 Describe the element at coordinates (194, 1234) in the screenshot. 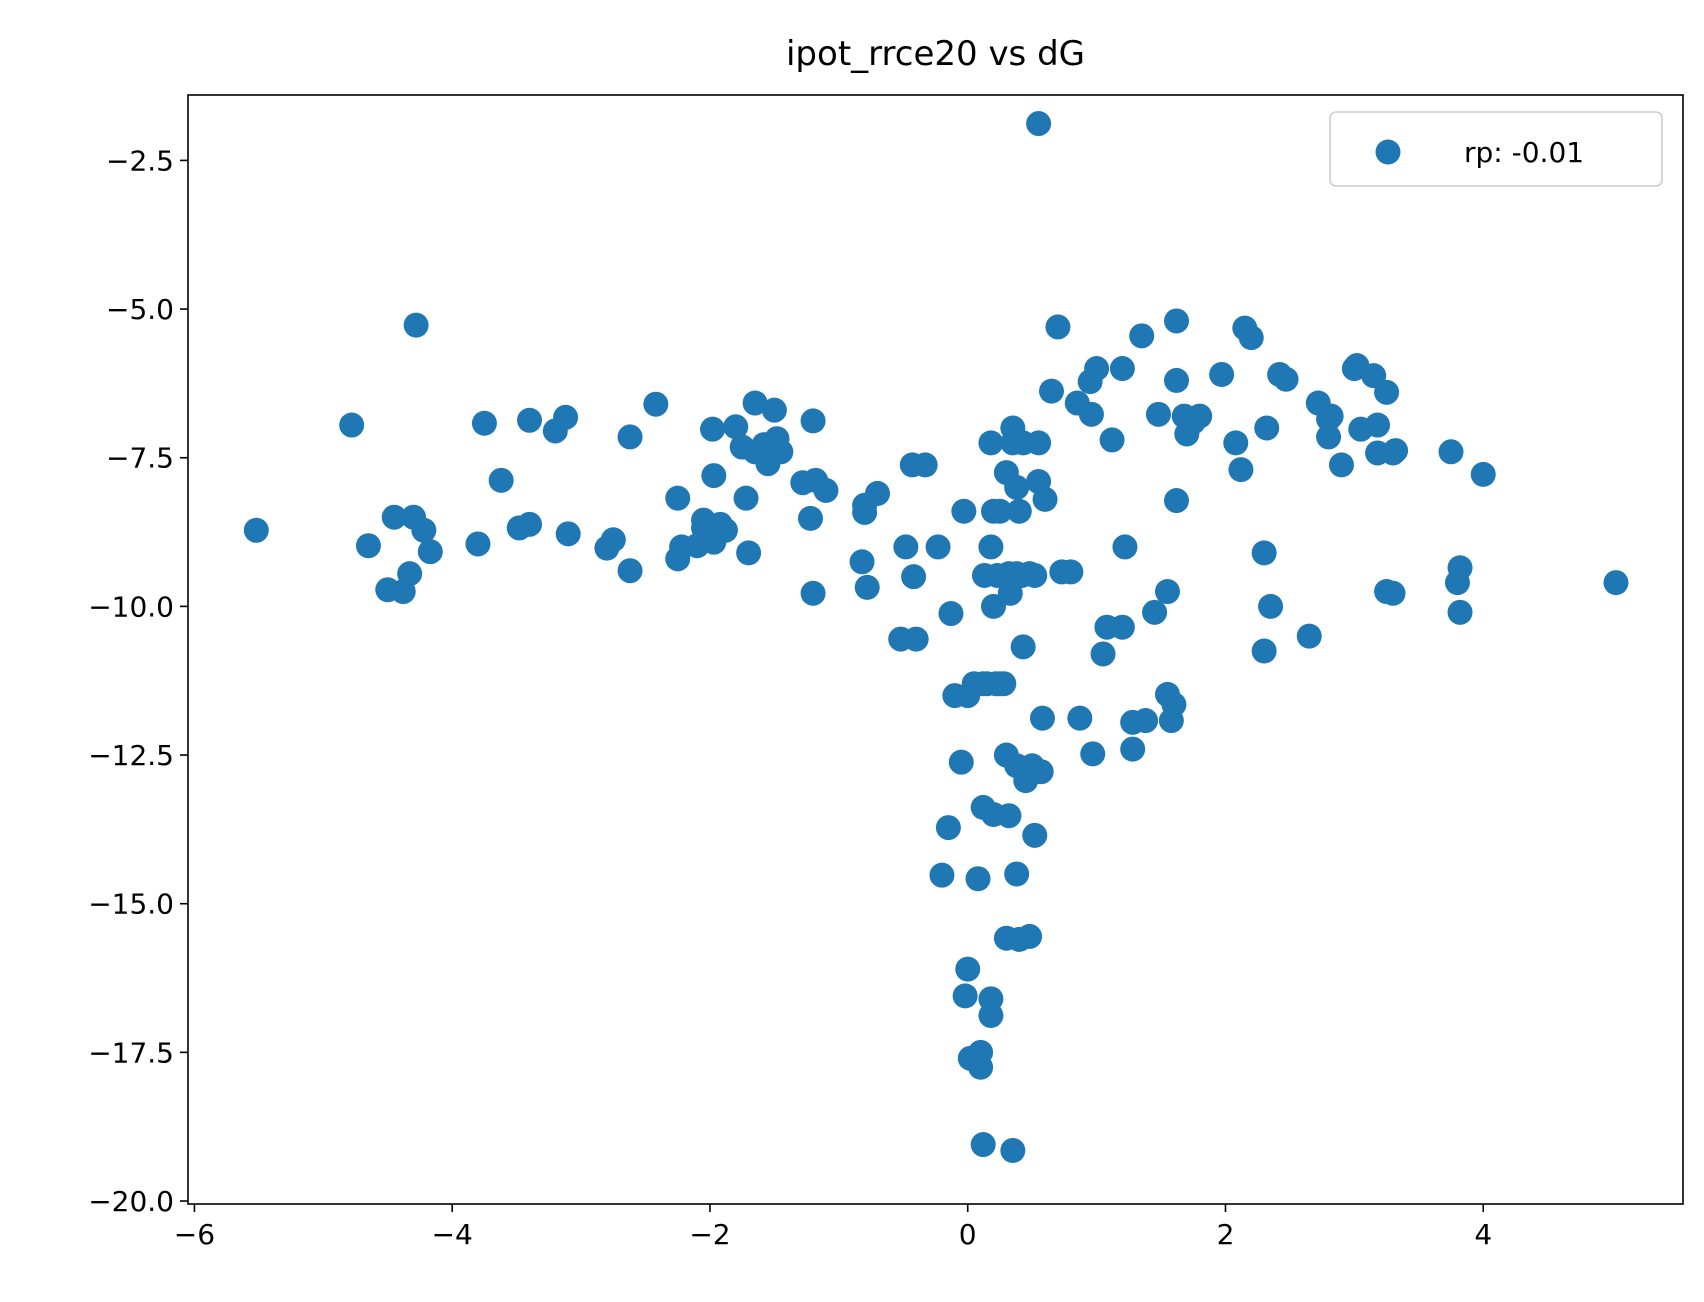

I see `x-tick-label: −6` at that location.